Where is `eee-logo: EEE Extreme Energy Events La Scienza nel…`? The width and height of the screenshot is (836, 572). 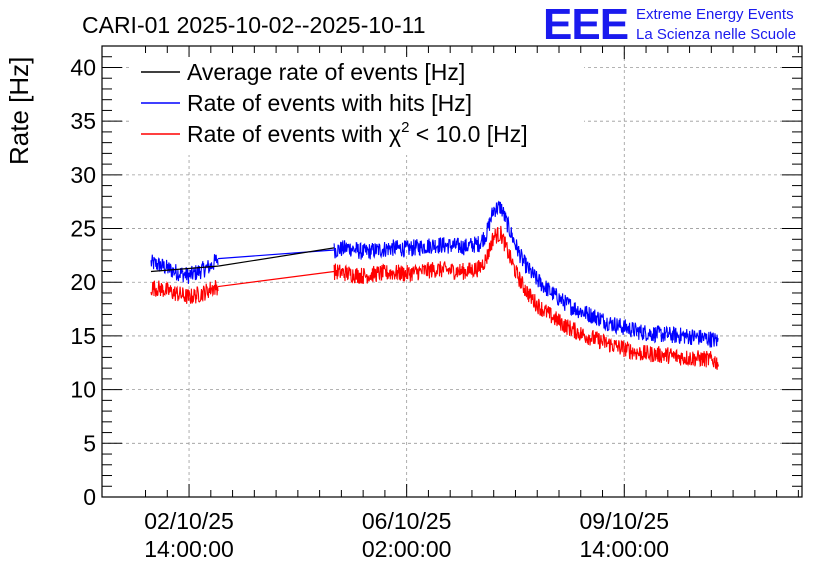 eee-logo: EEE Extreme Energy Events La Scienza nel… is located at coordinates (669, 24).